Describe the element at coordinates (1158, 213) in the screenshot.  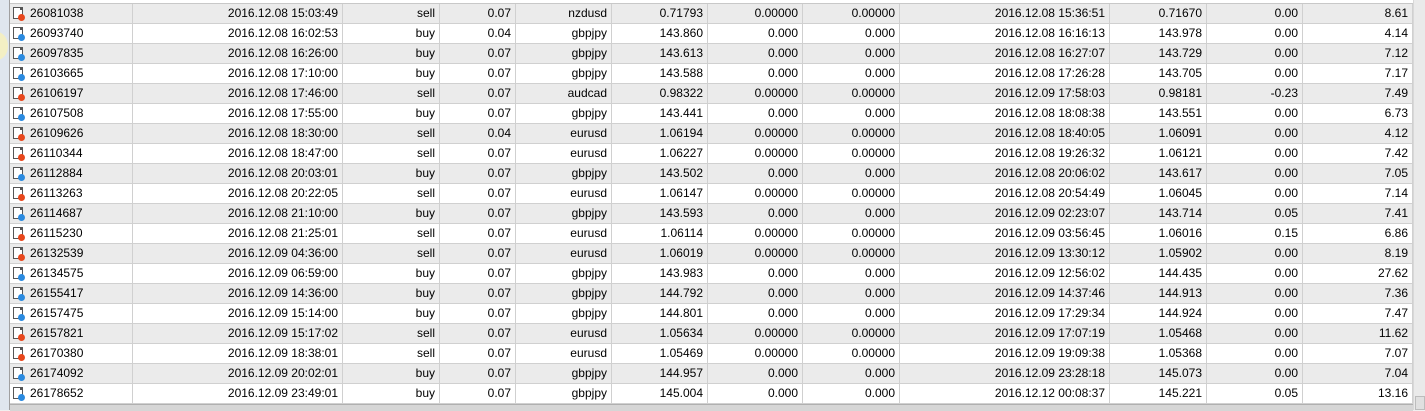
I see `close-price-cell: 143.714` at that location.